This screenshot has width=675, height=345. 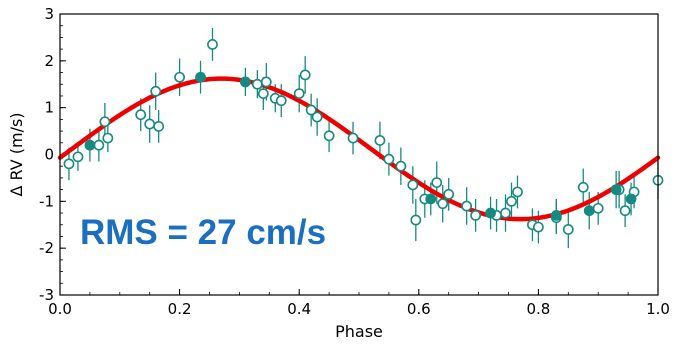 I want to click on y-tick-label: 1, so click(x=49, y=108).